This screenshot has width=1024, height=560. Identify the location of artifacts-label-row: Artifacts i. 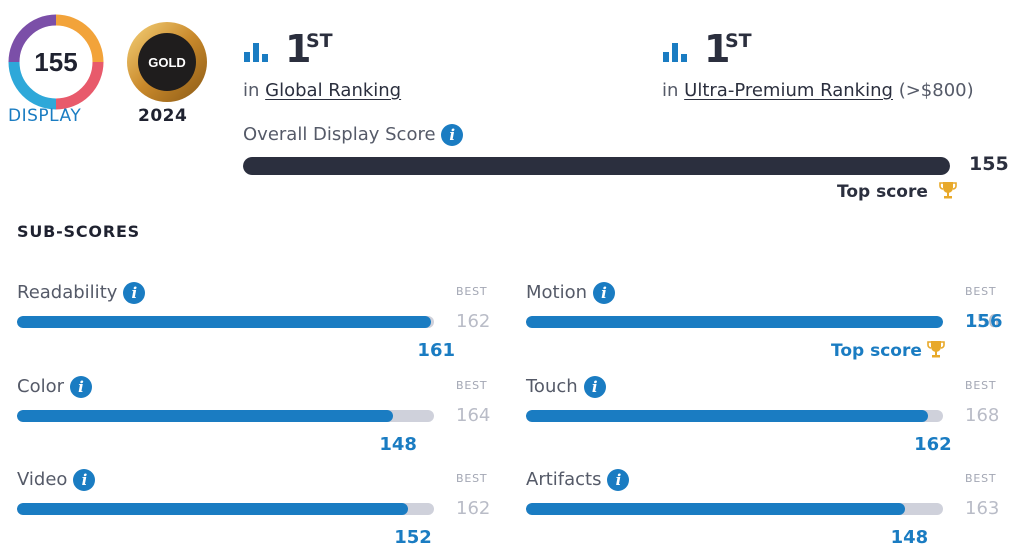
(578, 480).